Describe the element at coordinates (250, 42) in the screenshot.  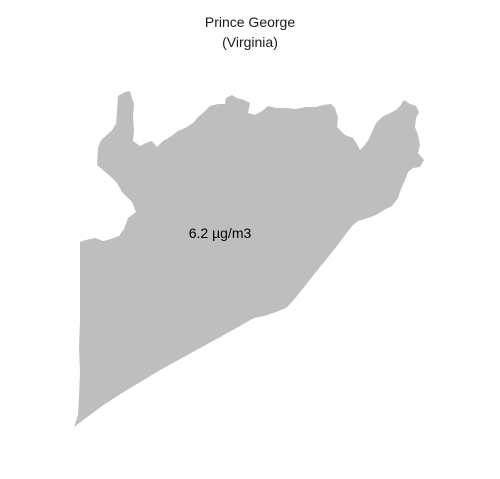
I see `map-subtitle: (Virginia)` at that location.